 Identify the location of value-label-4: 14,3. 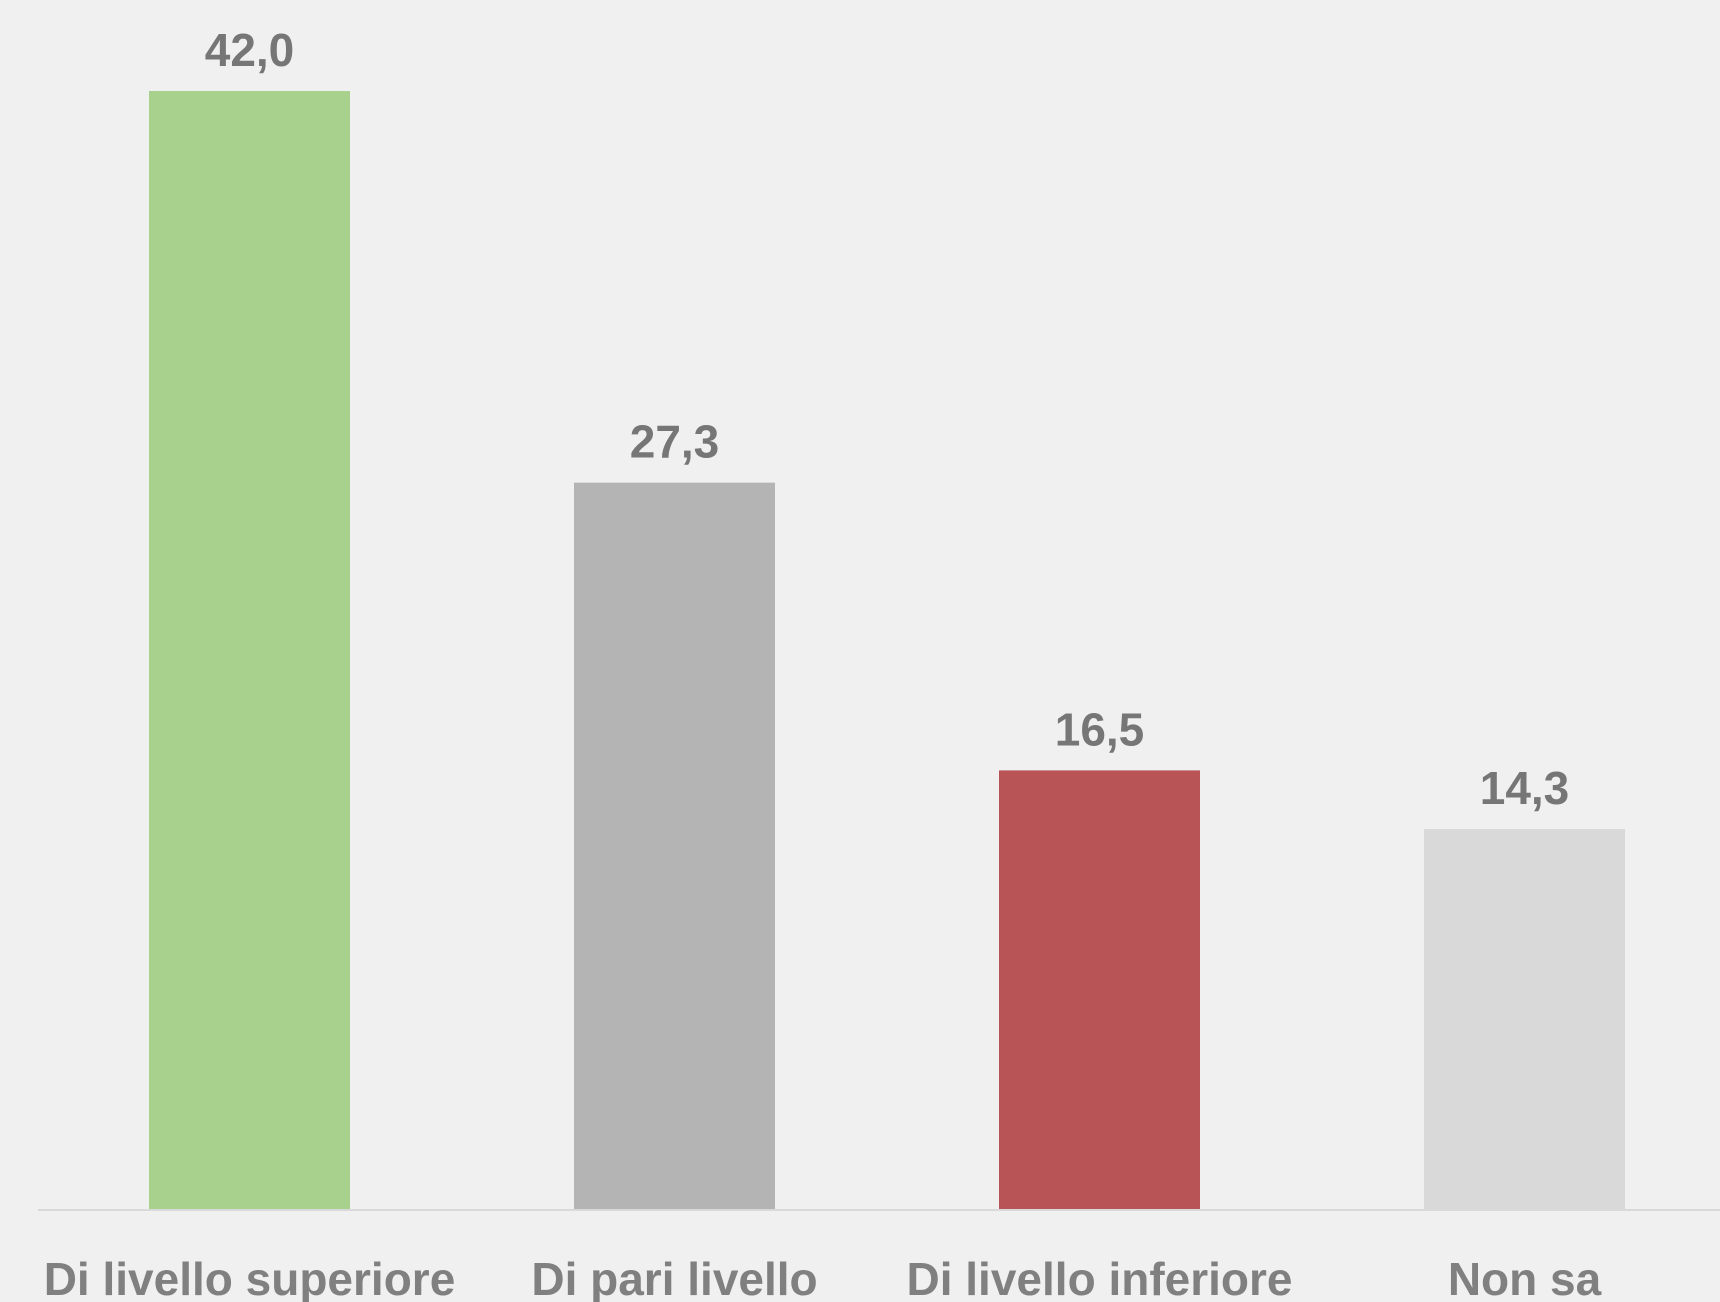
(1525, 788).